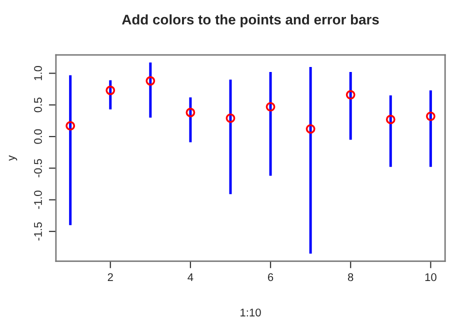  Describe the element at coordinates (271, 277) in the screenshot. I see `x-tick-label: 6` at that location.